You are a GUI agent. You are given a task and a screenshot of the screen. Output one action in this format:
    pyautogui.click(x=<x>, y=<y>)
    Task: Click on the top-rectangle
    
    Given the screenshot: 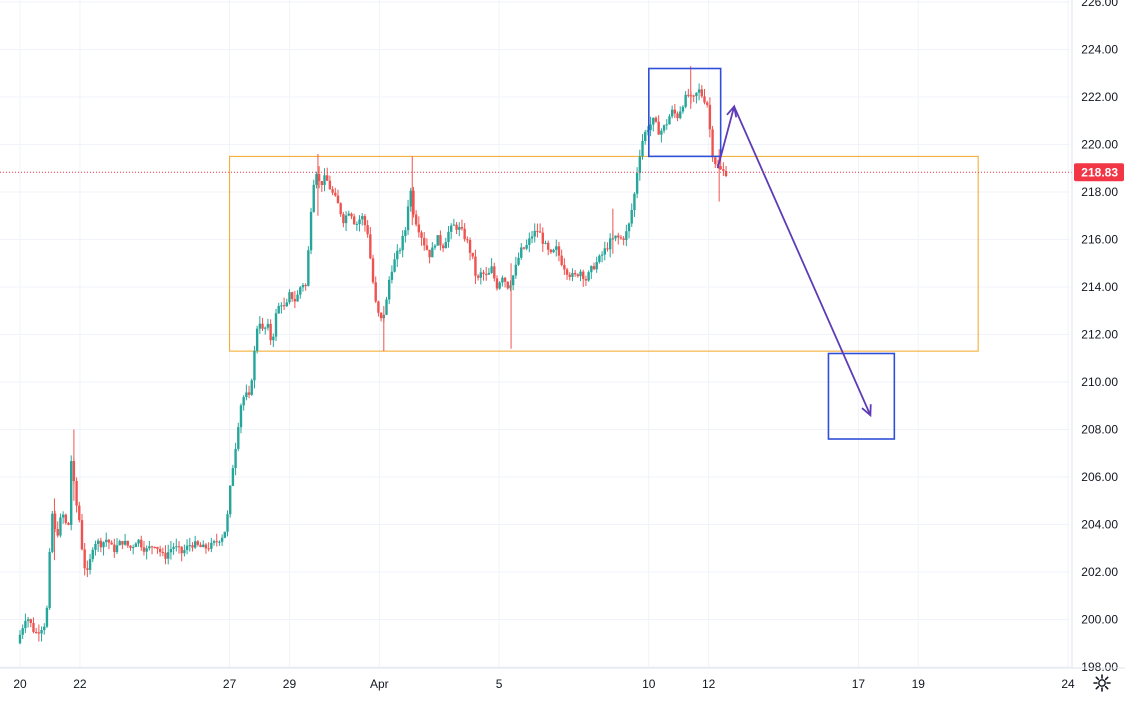 What is the action you would take?
    pyautogui.click(x=684, y=112)
    